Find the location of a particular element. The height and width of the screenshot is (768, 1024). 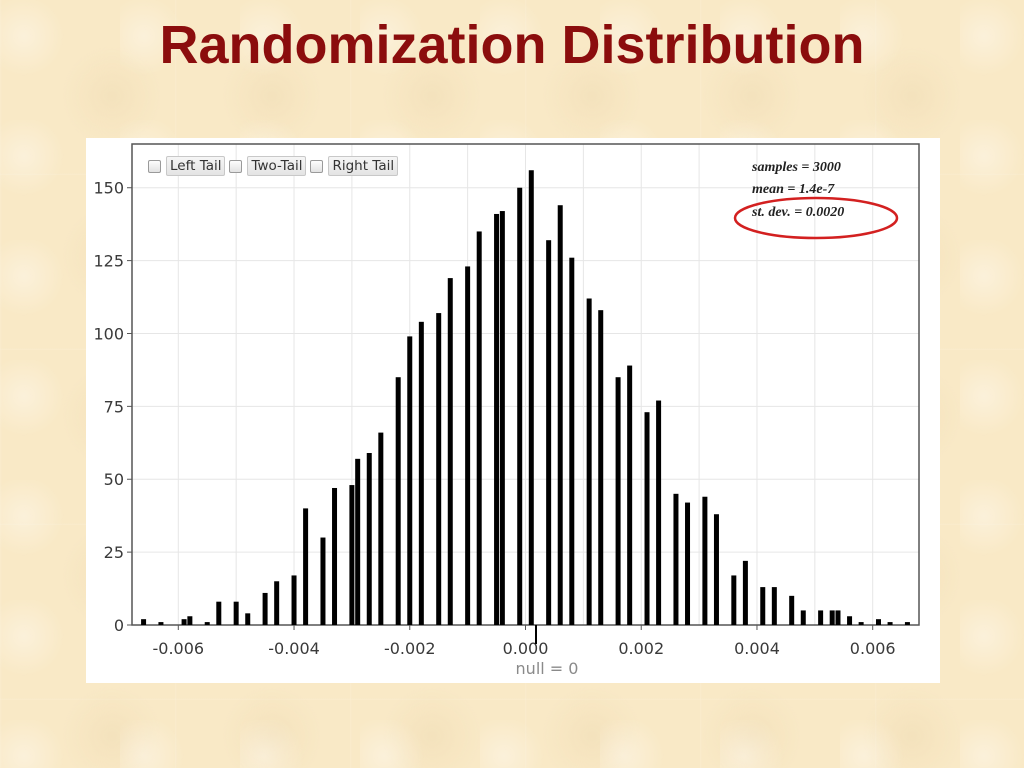

two-tail-option: Two-Tail is located at coordinates (268, 166).